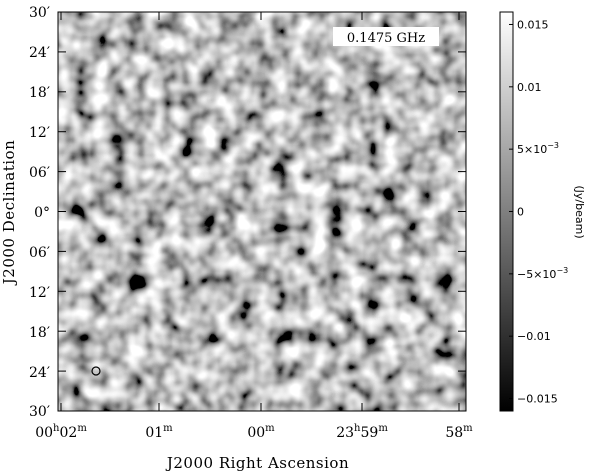  Describe the element at coordinates (533, 24) in the screenshot. I see `colorbar-tick-label: 0.015` at that location.